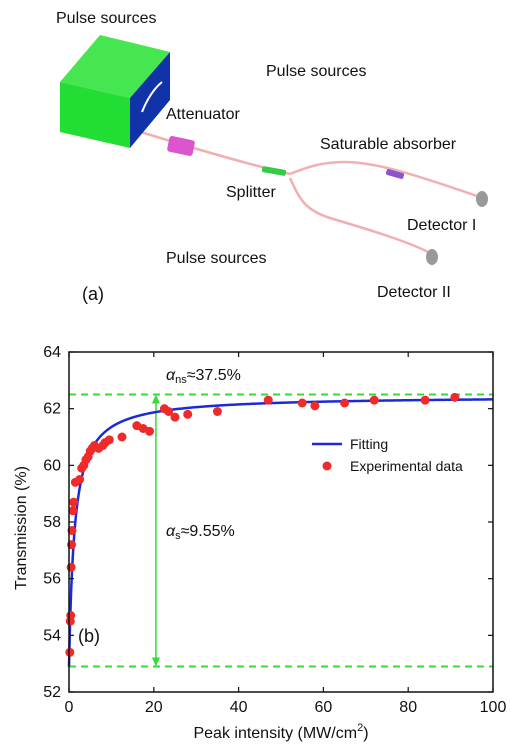 The image size is (510, 744). I want to click on modulation-arrow-head-top, so click(155, 399).